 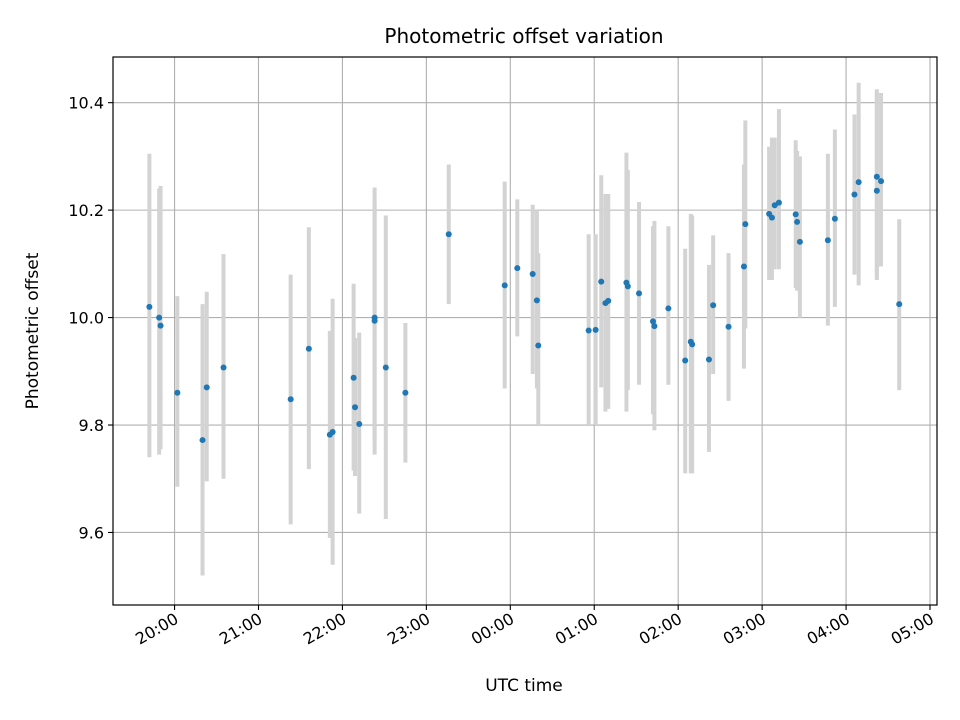 What do you see at coordinates (91, 425) in the screenshot?
I see `y-tick-label: 9.8` at bounding box center [91, 425].